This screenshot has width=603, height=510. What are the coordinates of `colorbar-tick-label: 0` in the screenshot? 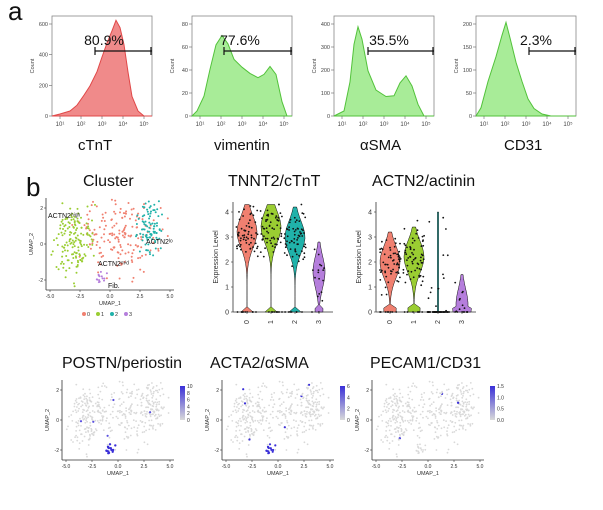 It's located at (348, 421).